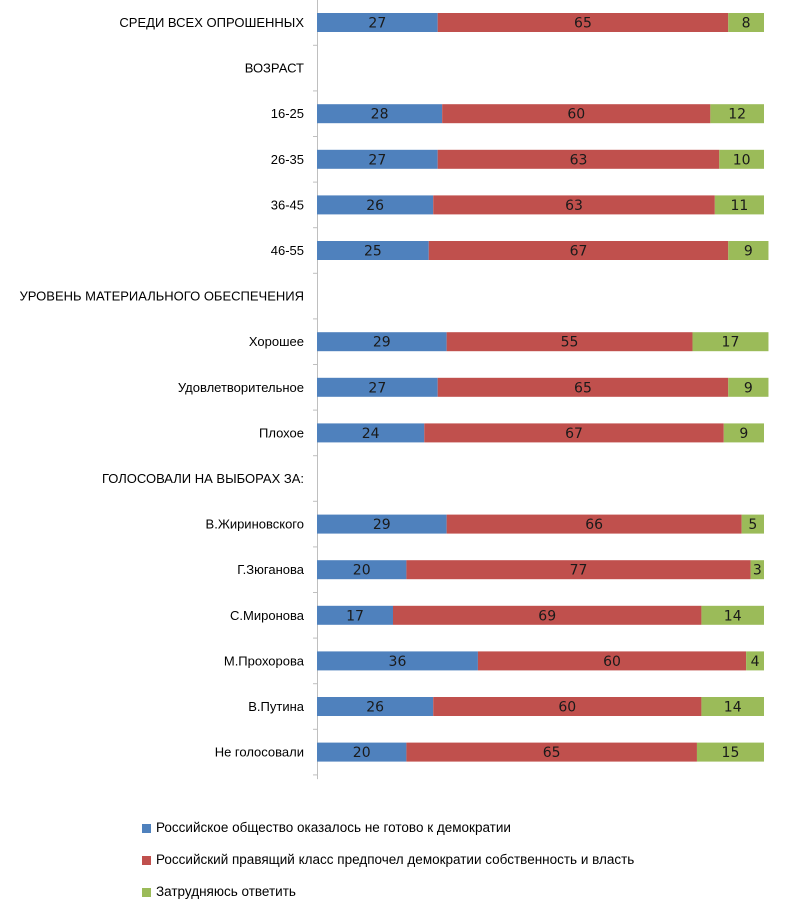  What do you see at coordinates (276, 341) in the screenshot?
I see `category-label: Хорошее` at bounding box center [276, 341].